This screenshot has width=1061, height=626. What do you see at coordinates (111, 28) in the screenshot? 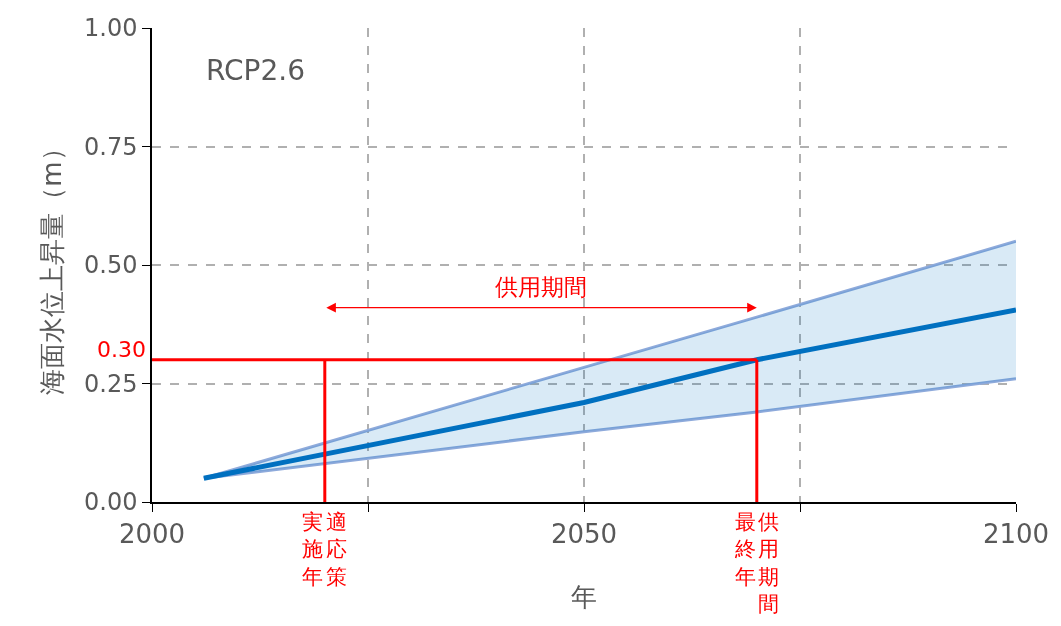
I see `y-tick-label: 1.00` at bounding box center [111, 28].